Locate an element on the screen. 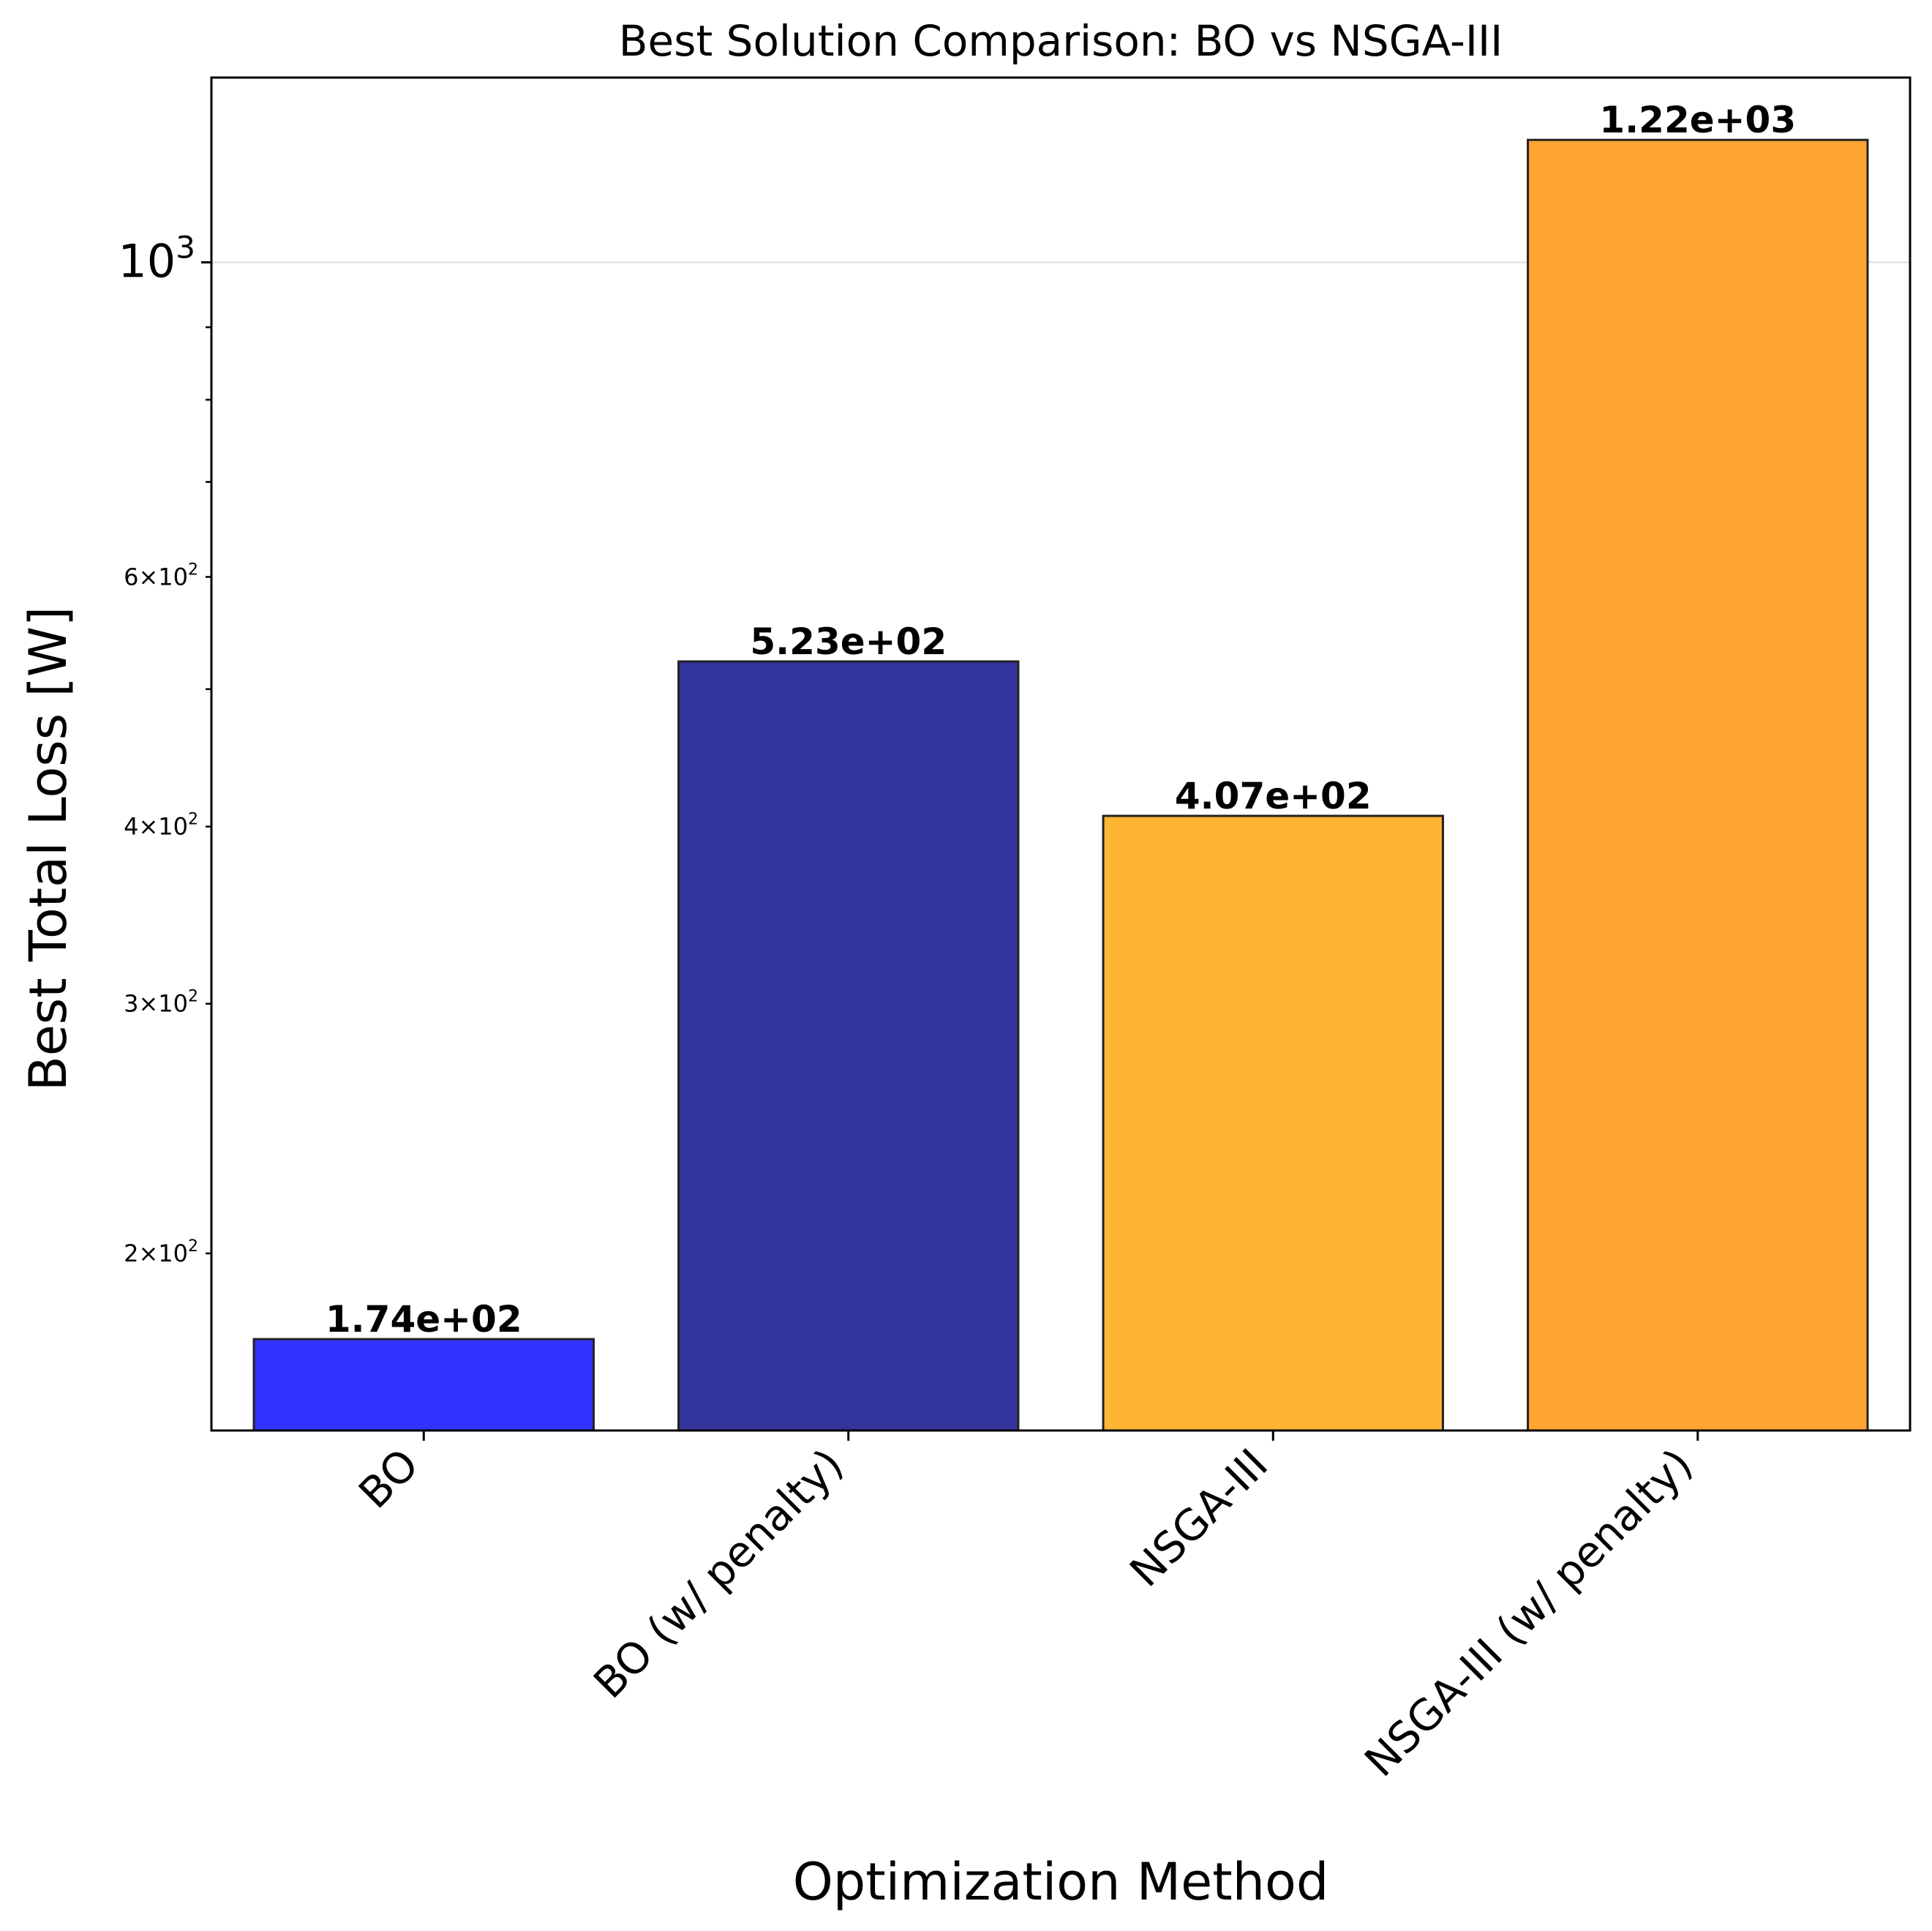 The width and height of the screenshot is (1932, 1931). y-tick-label: 3×102 is located at coordinates (161, 1003).